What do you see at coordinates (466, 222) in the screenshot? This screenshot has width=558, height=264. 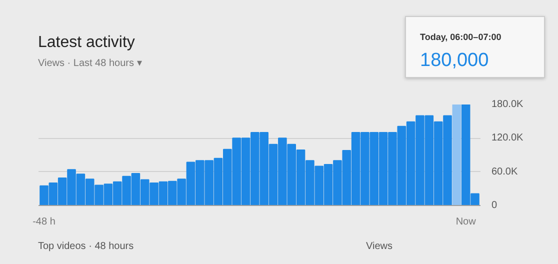 I see `x-tick-label: Now` at bounding box center [466, 222].